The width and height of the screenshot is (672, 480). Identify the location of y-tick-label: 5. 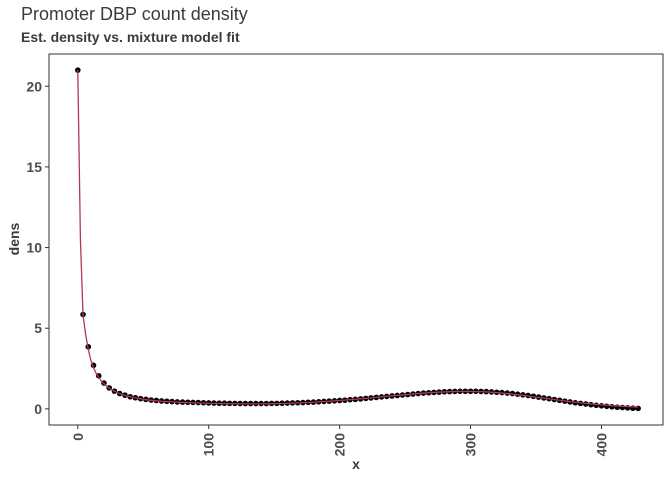
(38, 328).